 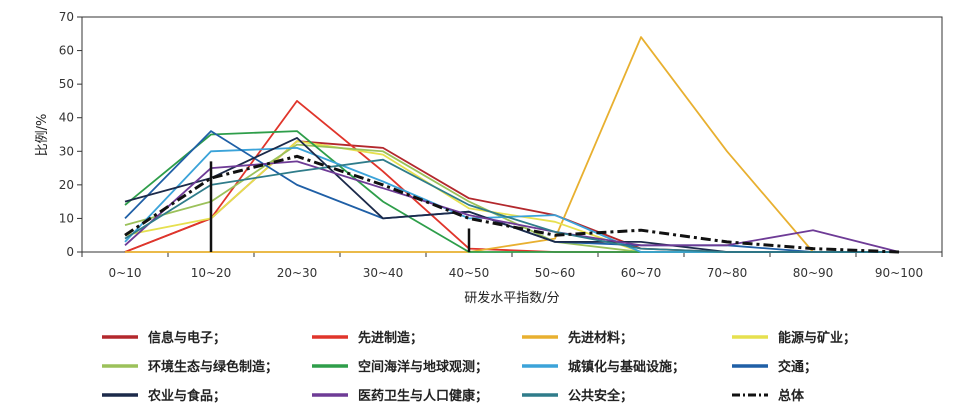 I want to click on y-tick-label: 10, so click(x=66, y=218).